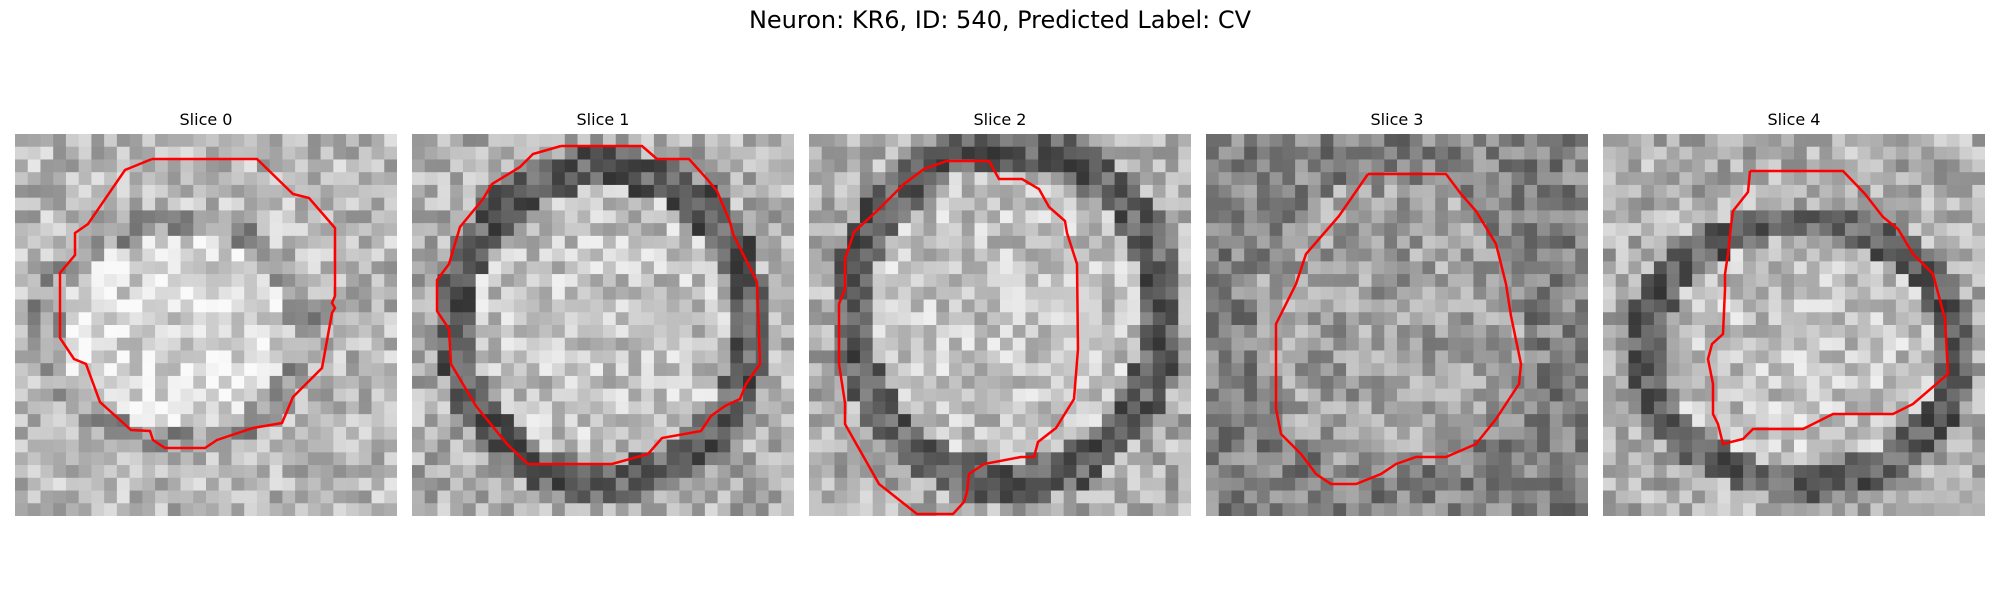 This screenshot has height=600, width=2000. I want to click on slice-1-title: Slice 1, so click(603, 119).